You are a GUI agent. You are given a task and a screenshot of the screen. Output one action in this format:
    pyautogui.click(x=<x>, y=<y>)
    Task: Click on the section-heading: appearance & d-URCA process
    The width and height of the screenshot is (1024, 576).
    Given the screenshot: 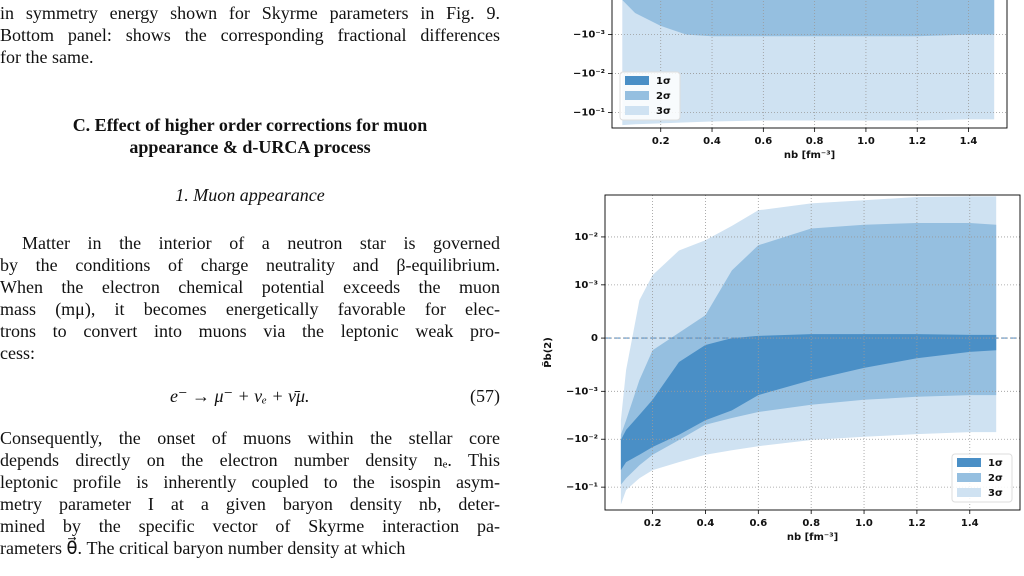 What is the action you would take?
    pyautogui.click(x=250, y=147)
    